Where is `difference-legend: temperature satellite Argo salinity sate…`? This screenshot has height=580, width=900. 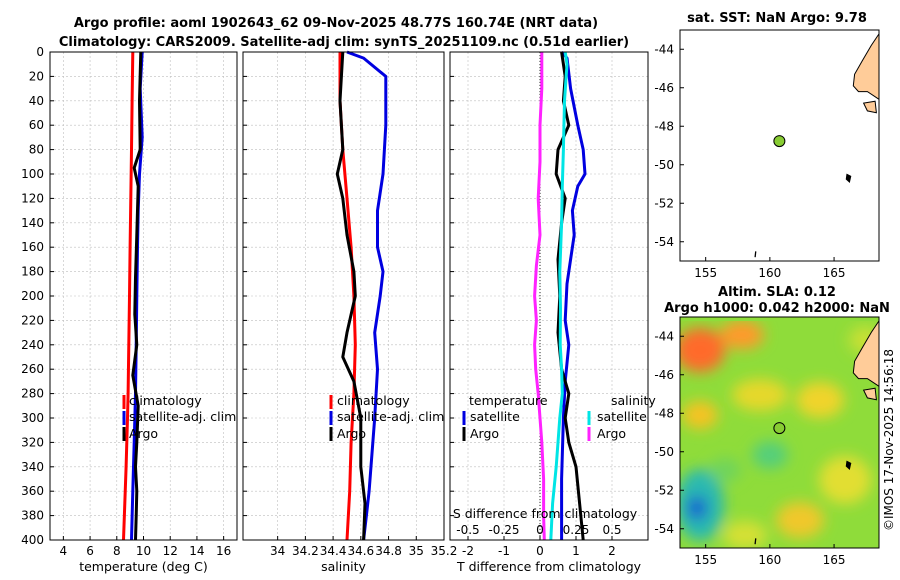 difference-legend: temperature satellite Argo salinity sate… is located at coordinates (559, 417).